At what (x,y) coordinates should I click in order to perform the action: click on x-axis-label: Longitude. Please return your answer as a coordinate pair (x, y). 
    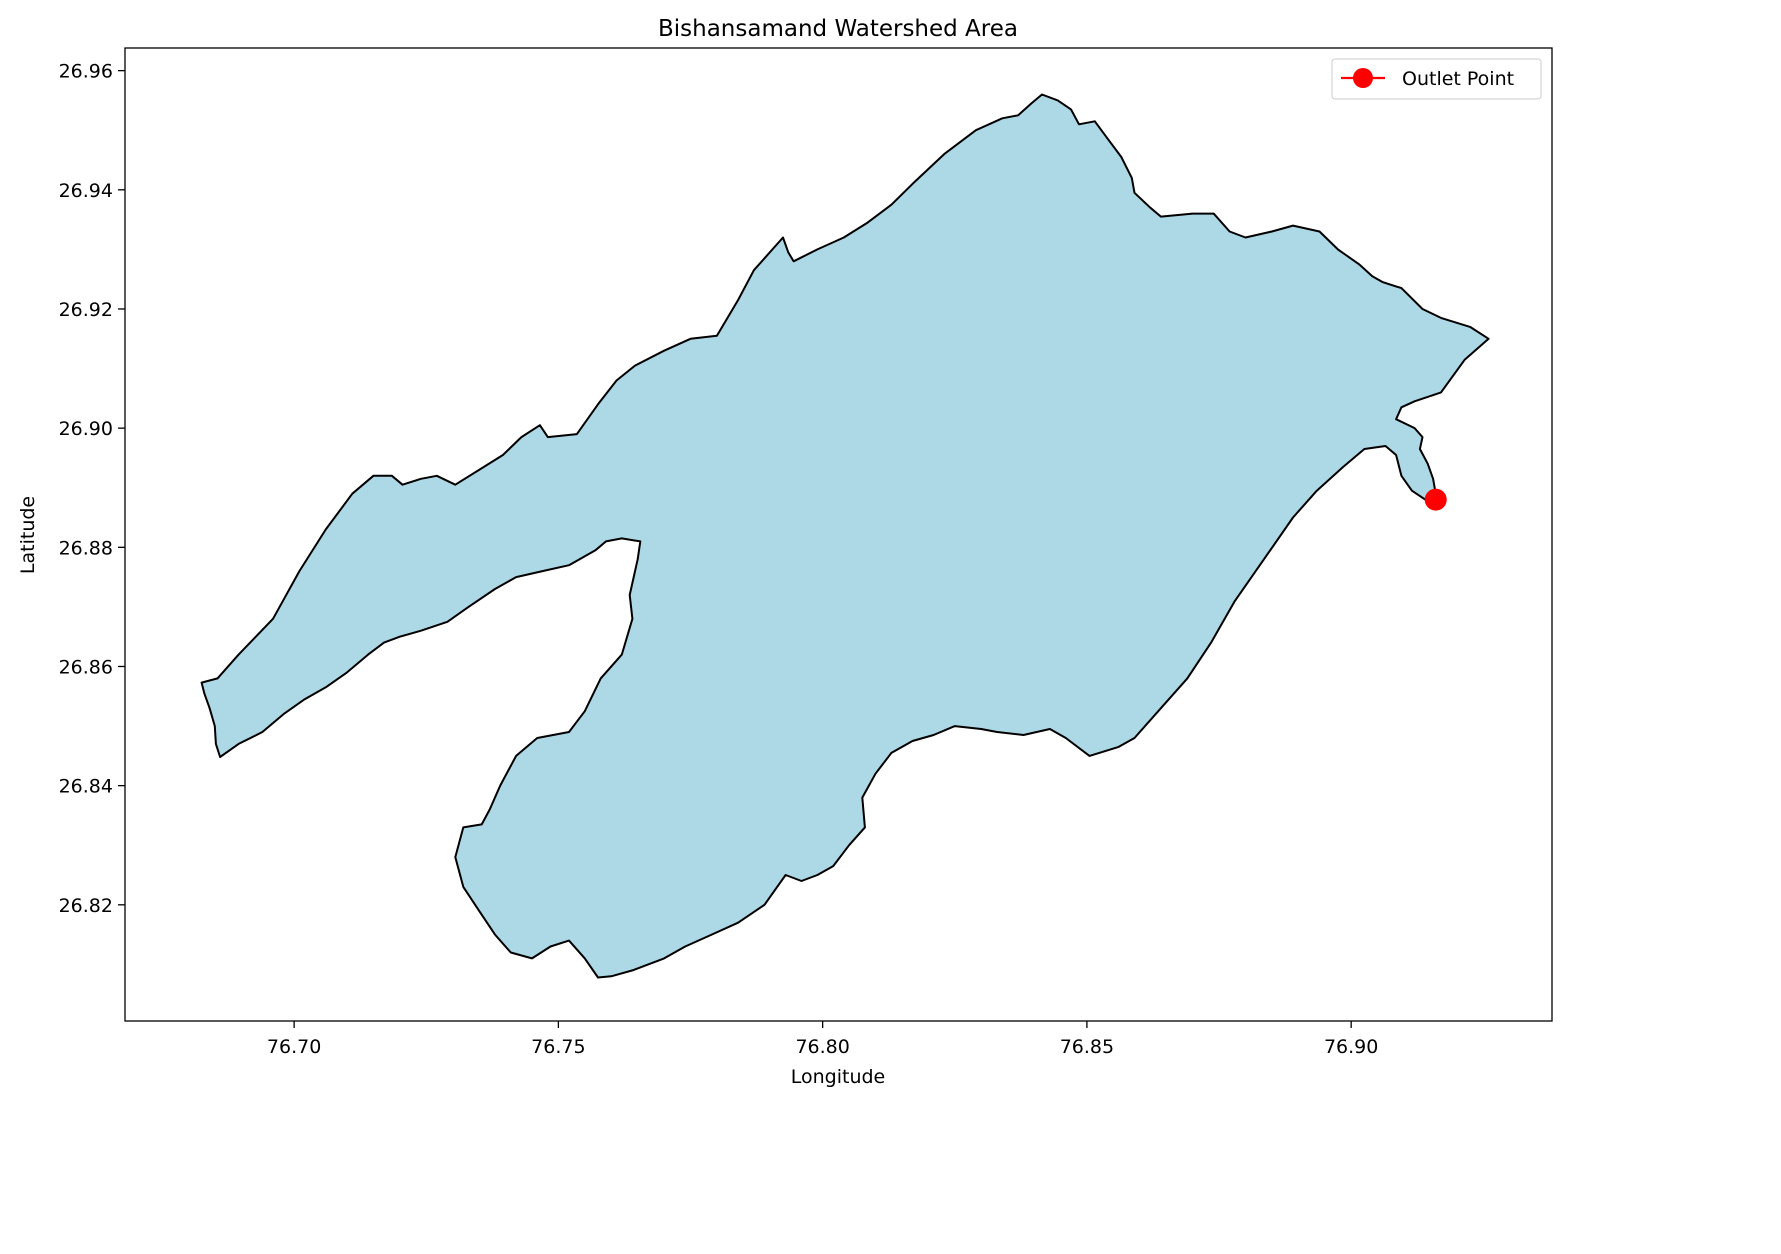
    Looking at the image, I should click on (838, 1077).